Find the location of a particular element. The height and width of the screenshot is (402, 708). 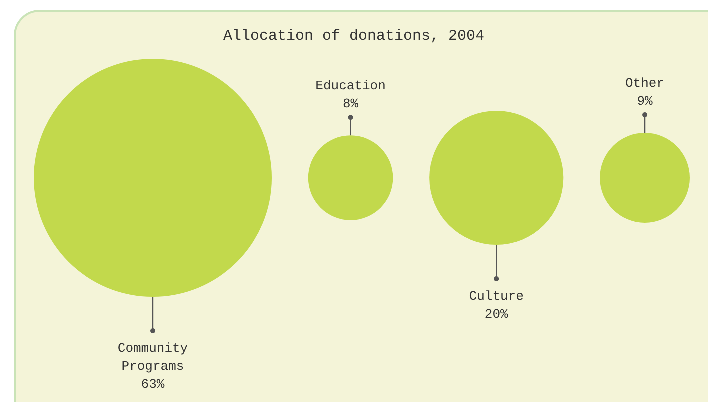

data-label: 20% is located at coordinates (496, 314).